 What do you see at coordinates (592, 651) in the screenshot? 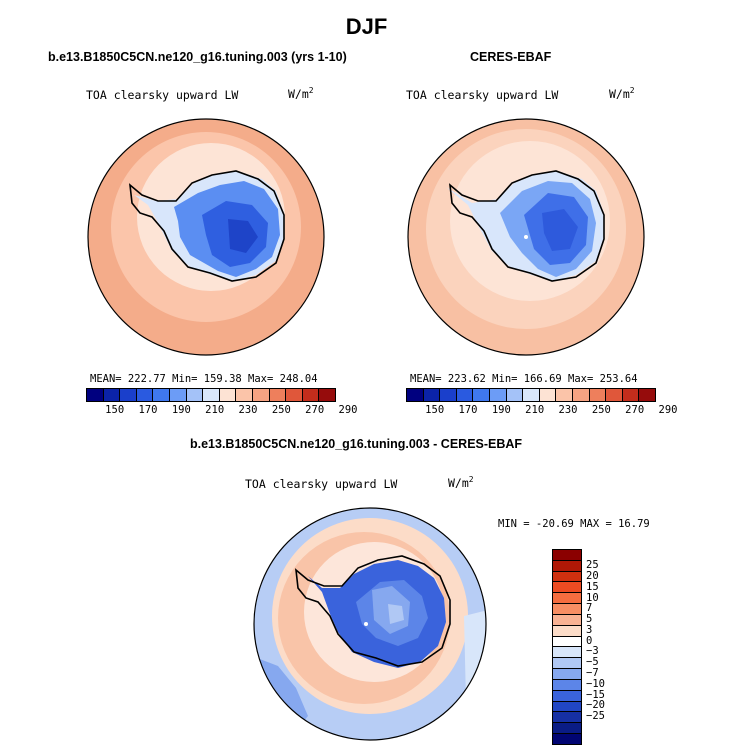
I see `colorbar-tick-label: −3` at bounding box center [592, 651].